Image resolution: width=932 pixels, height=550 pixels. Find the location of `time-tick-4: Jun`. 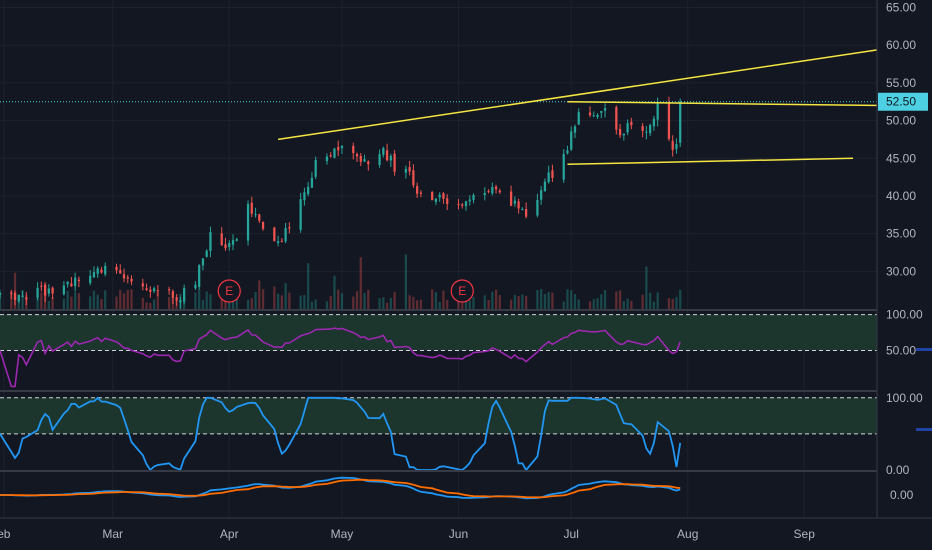

time-tick-4: Jun is located at coordinates (458, 534).